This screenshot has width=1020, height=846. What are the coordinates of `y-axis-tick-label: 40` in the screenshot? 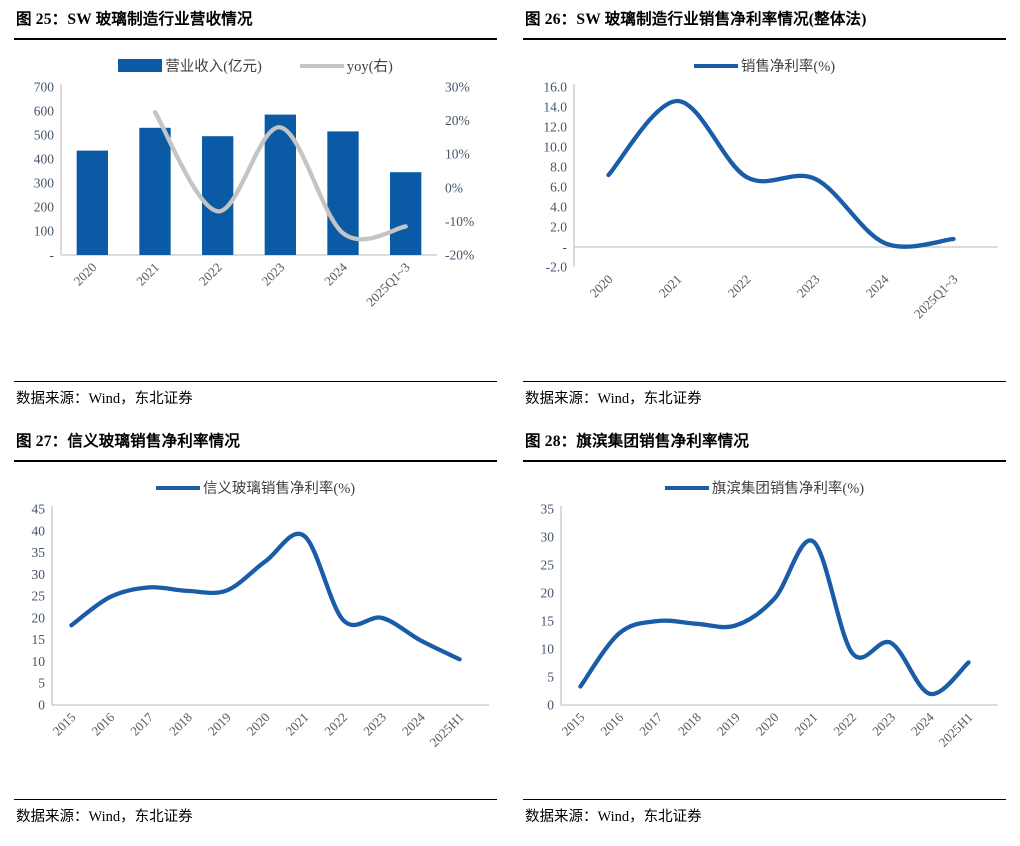 It's located at (39, 530).